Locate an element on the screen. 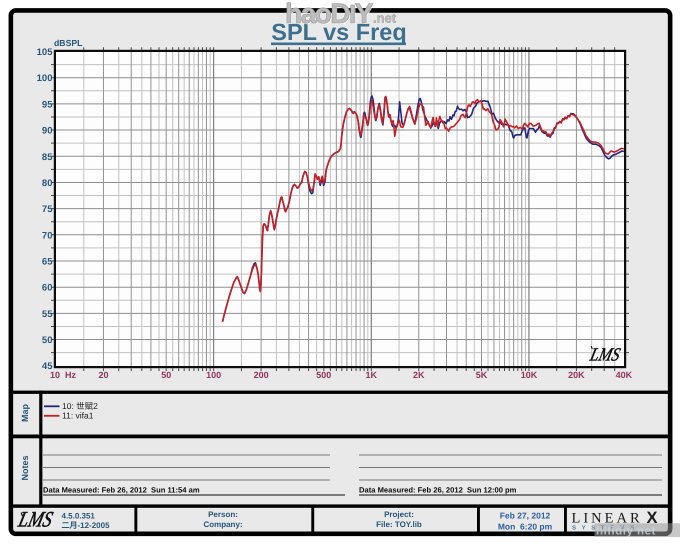 The height and width of the screenshot is (544, 680). svg-text: 60 is located at coordinates (47, 288).